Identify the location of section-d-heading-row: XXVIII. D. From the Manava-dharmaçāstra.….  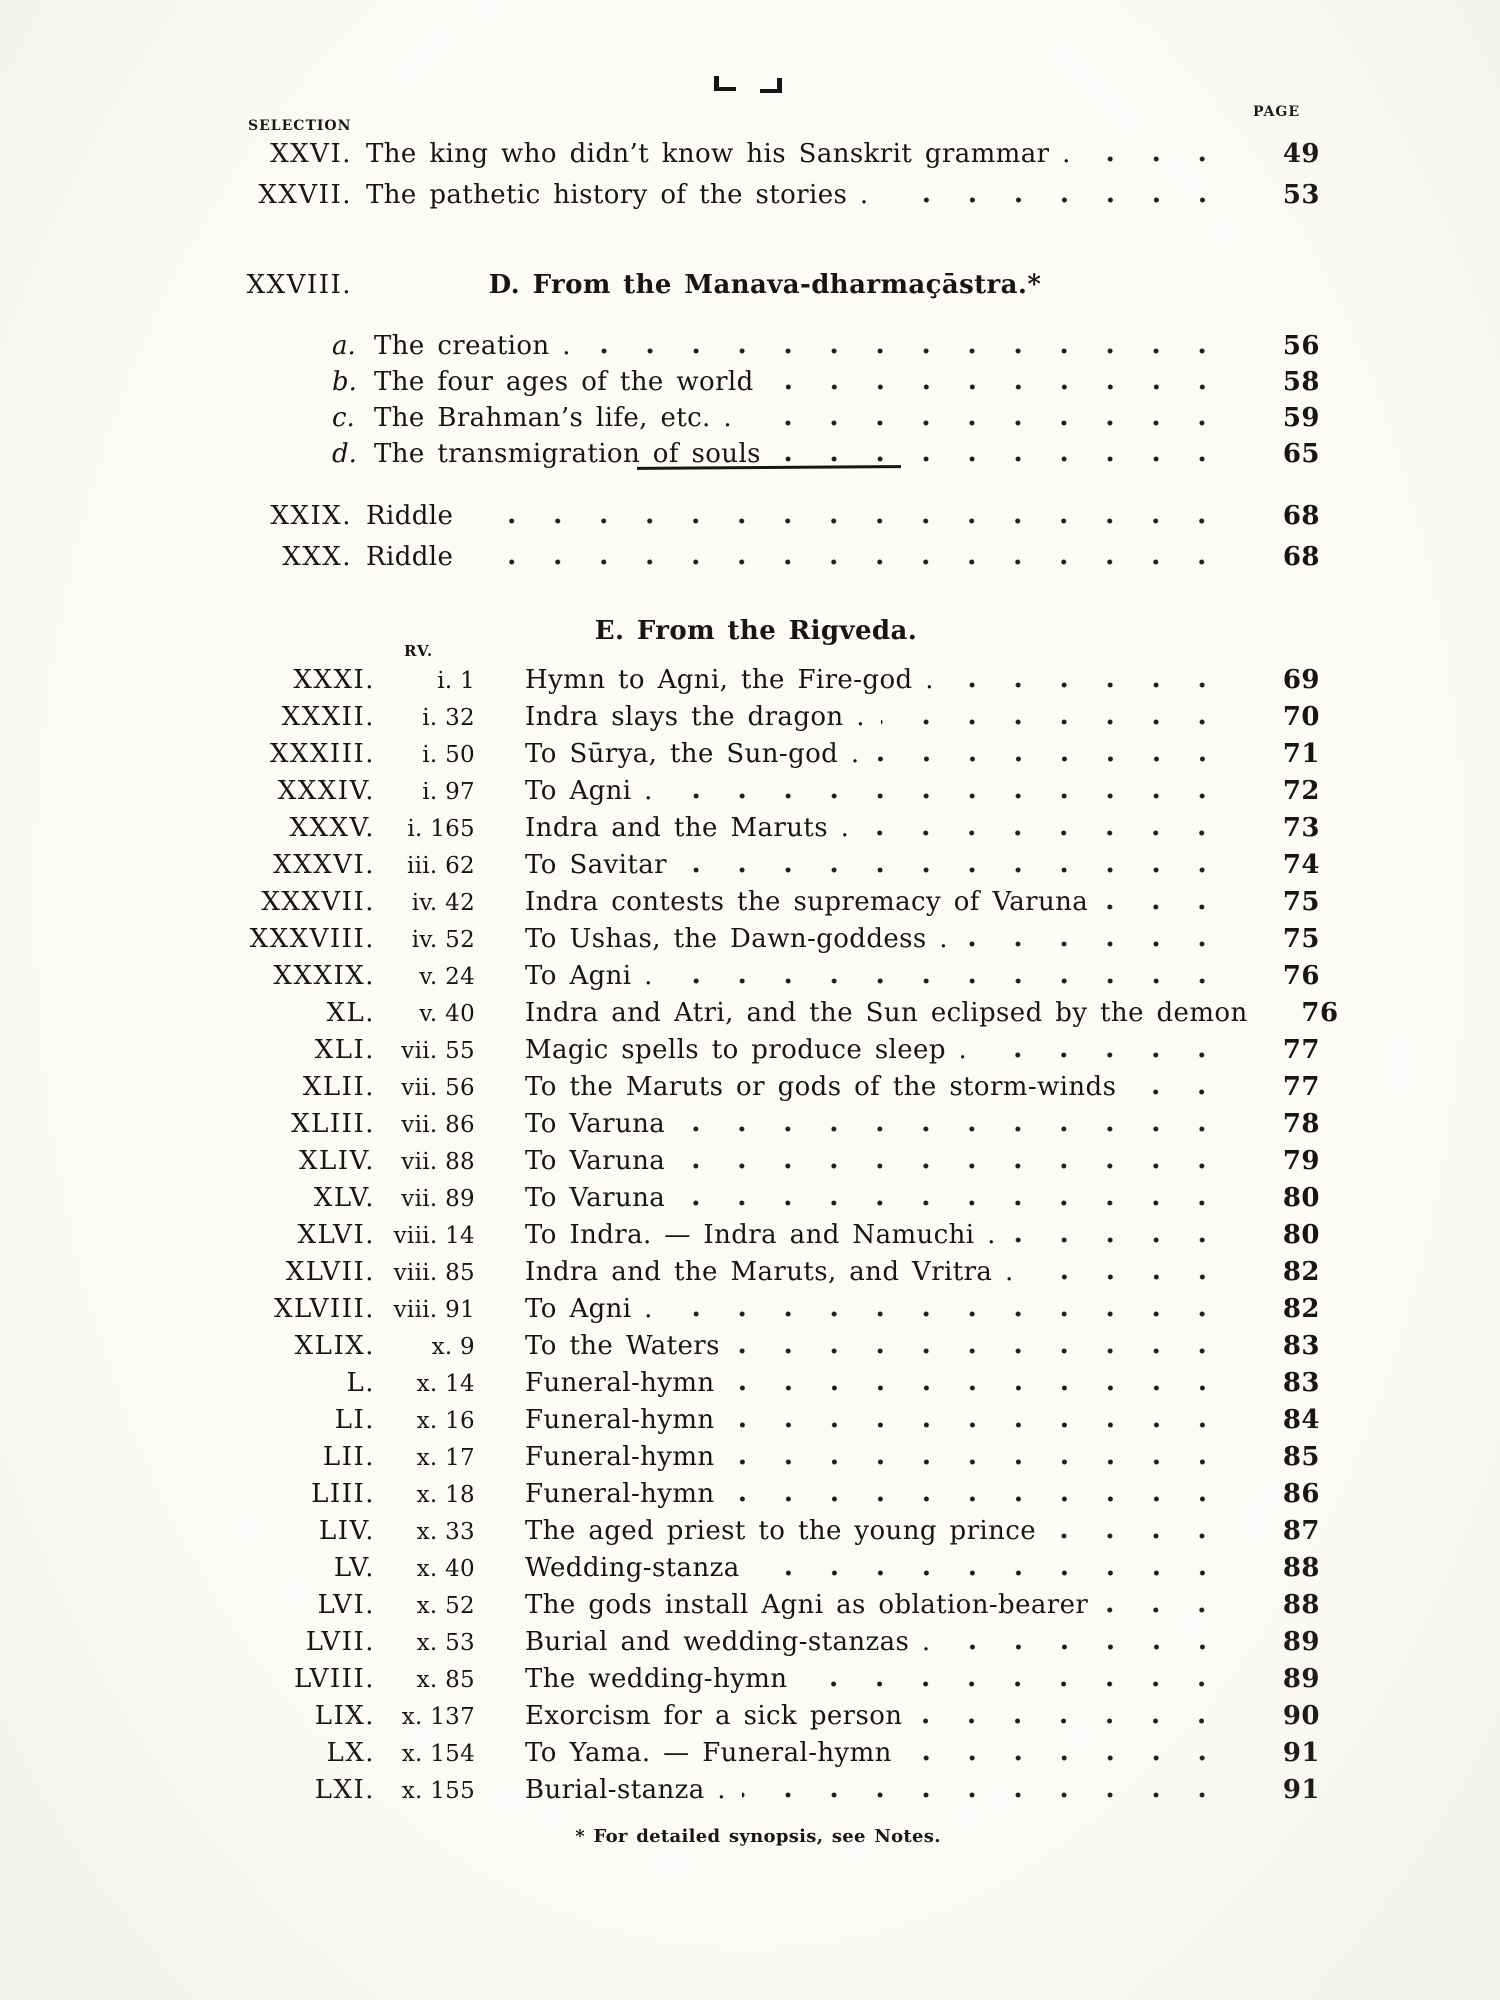
(750, 287).